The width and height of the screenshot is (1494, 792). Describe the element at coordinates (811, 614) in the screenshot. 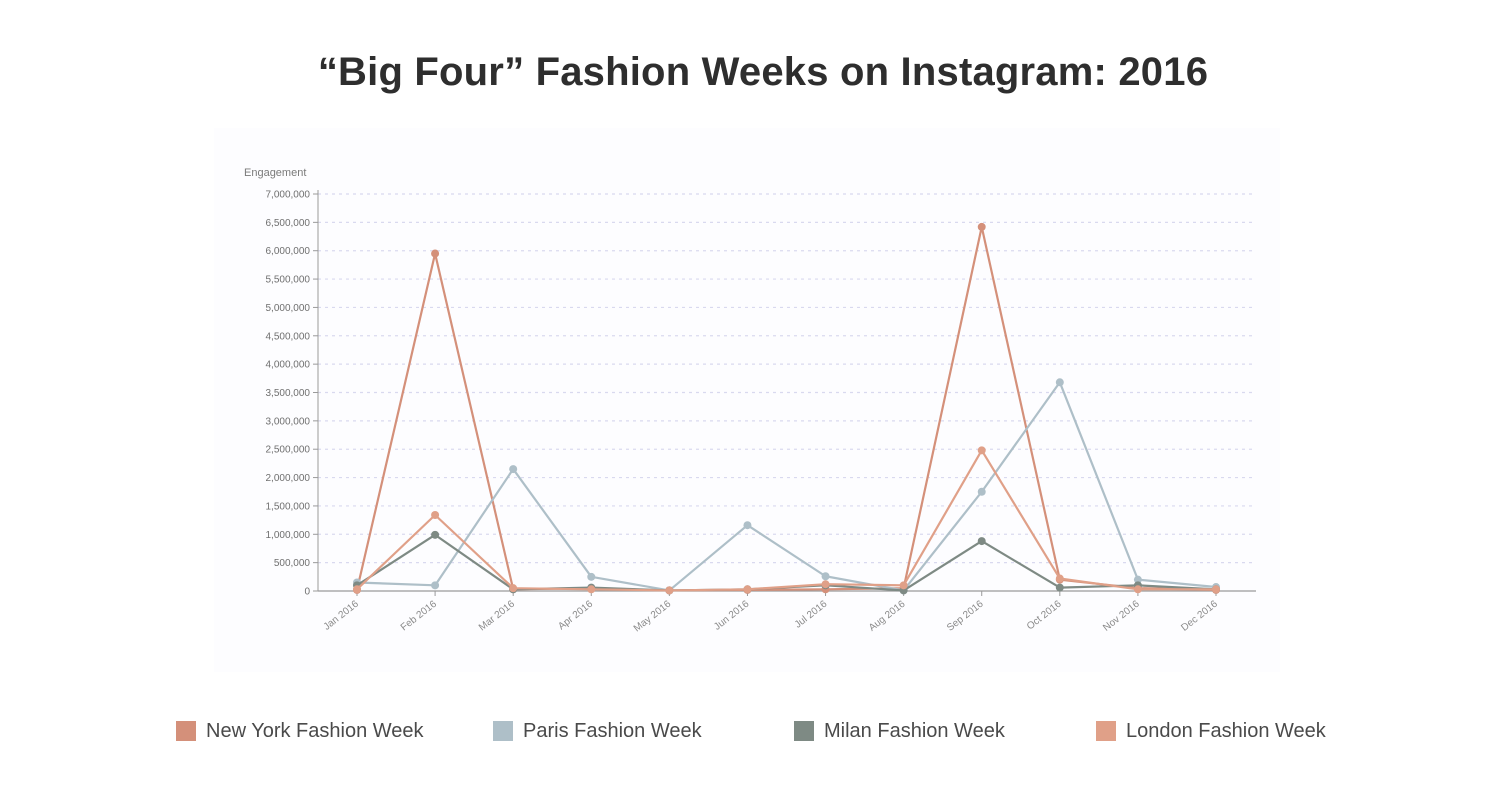

I see `x-tick-label: Jul 2016` at that location.